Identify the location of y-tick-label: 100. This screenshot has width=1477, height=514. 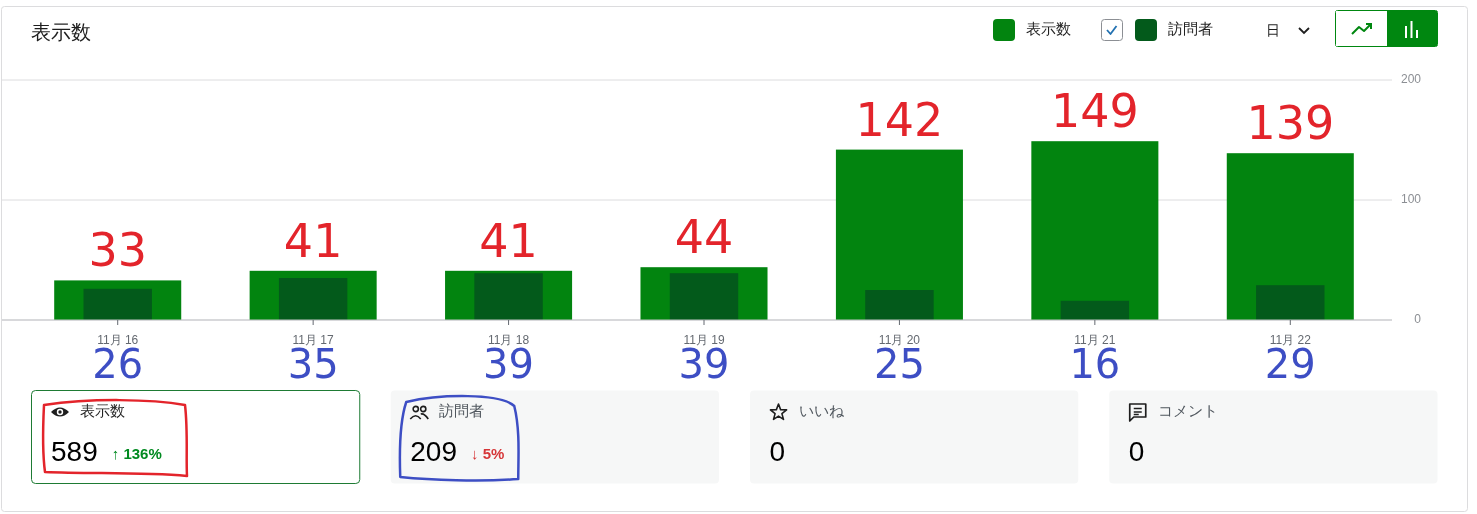
(1411, 199).